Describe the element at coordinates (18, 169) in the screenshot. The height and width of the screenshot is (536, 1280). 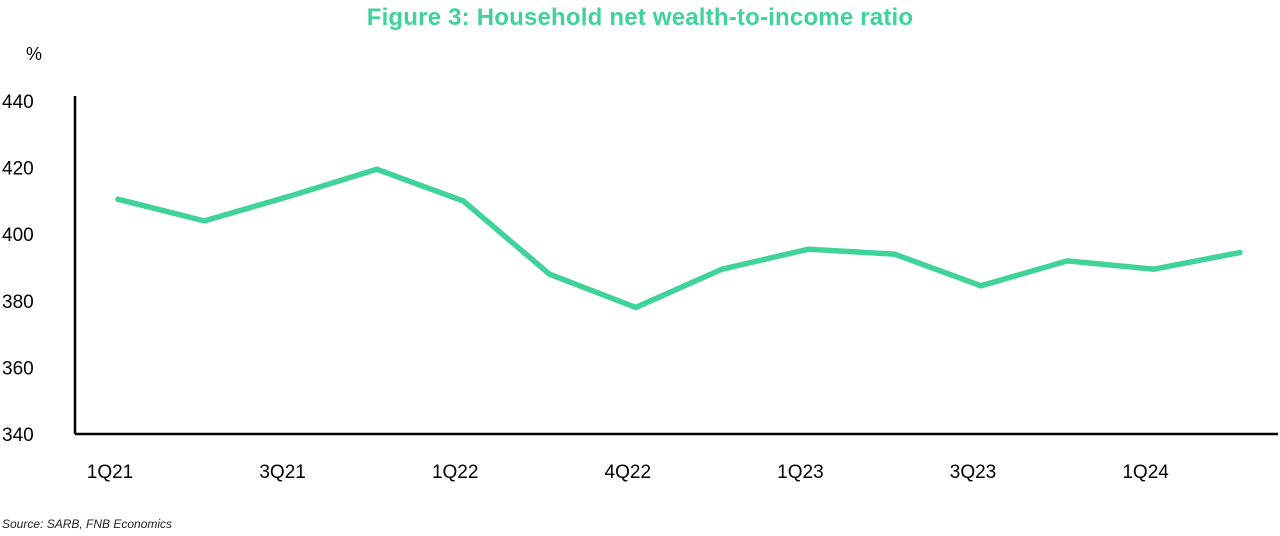
I see `y-tick-label: 420` at that location.